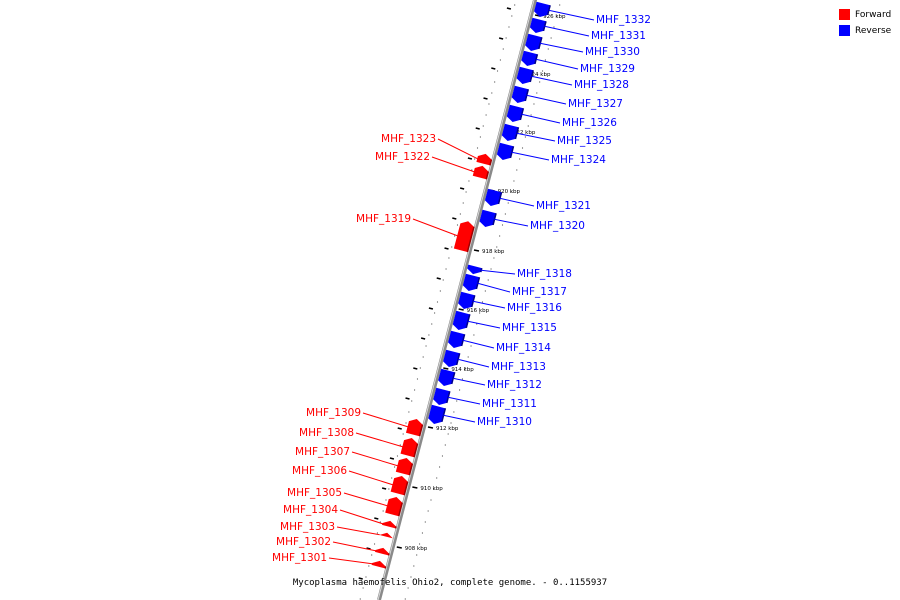 This screenshot has height=600, width=900. What do you see at coordinates (873, 30) in the screenshot?
I see `legend-reverse-label: Reverse` at bounding box center [873, 30].